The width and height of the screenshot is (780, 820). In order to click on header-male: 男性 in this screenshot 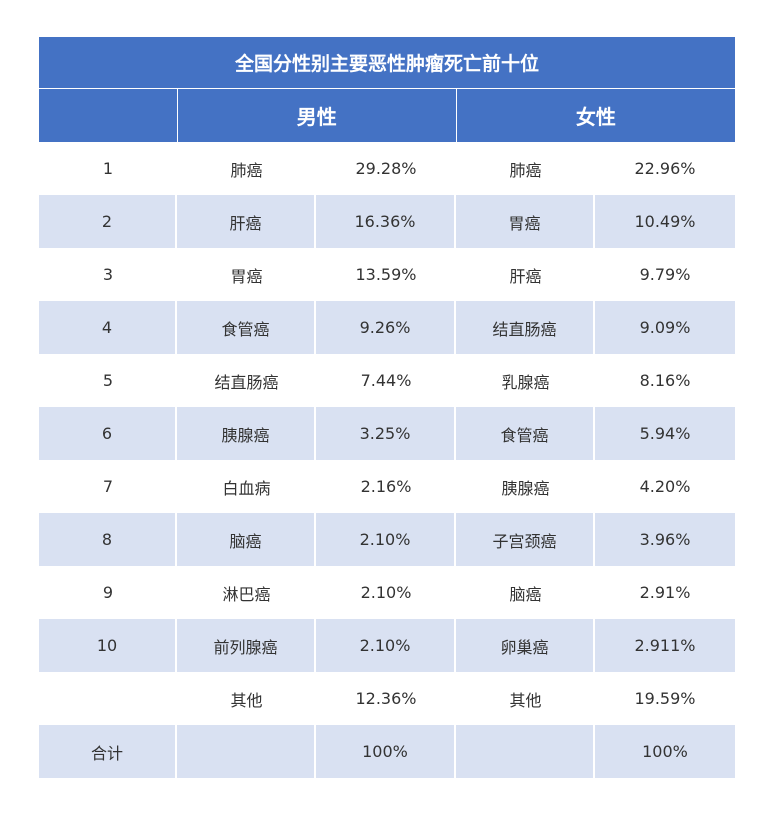, I will do `click(317, 115)`.